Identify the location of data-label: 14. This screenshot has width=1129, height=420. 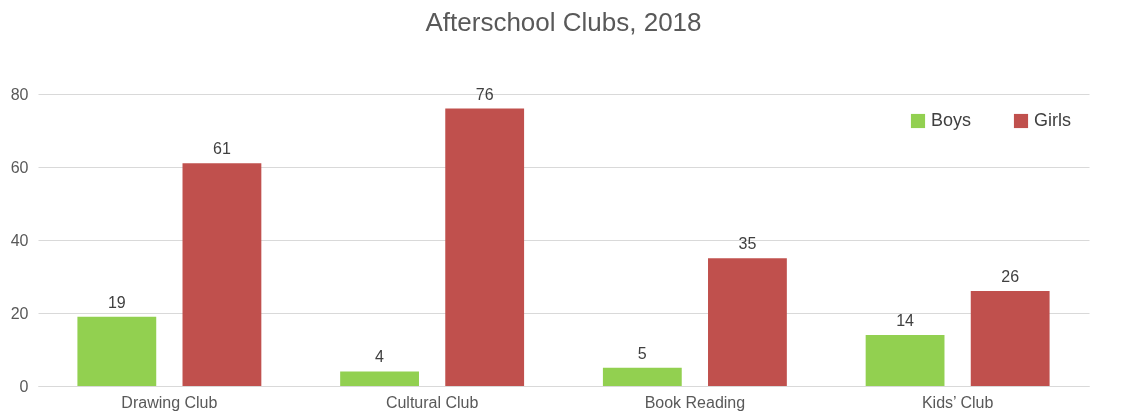
(905, 320).